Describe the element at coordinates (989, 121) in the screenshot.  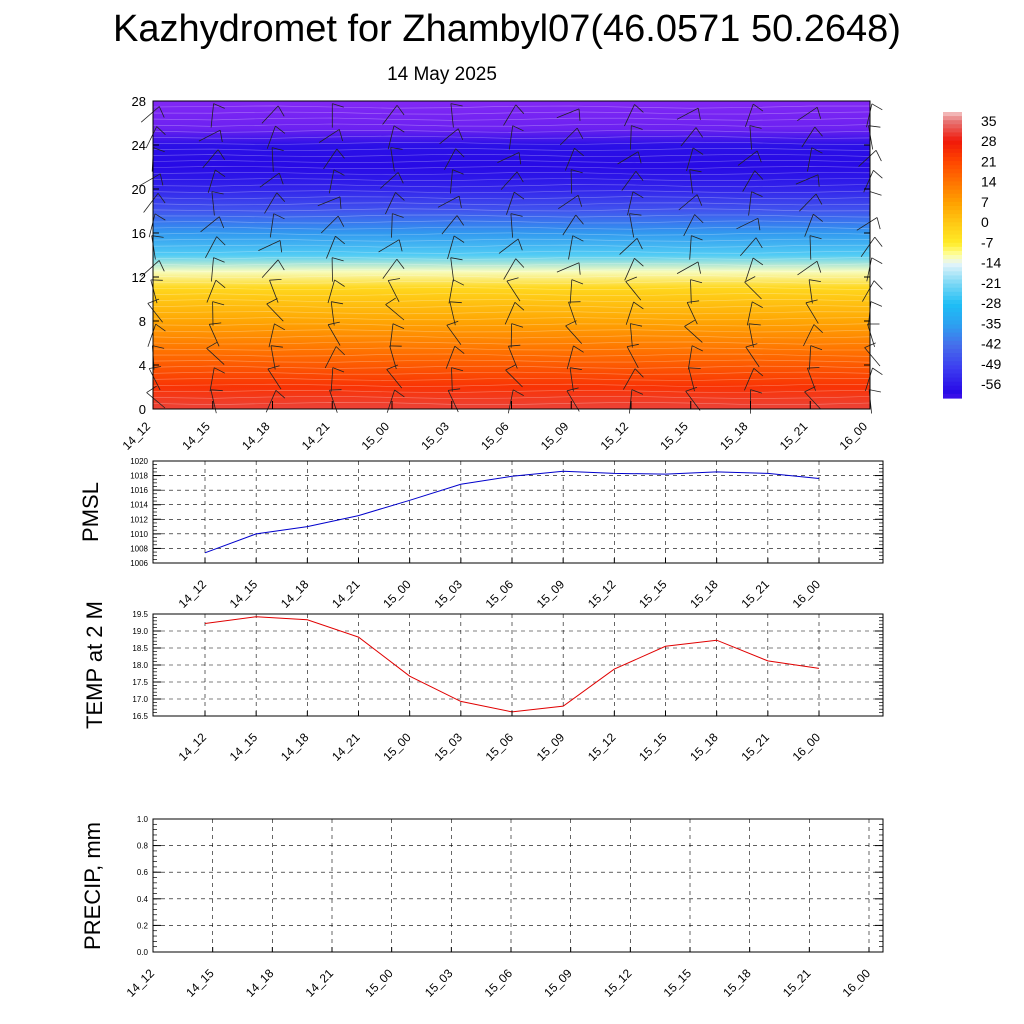
I see `colorbar-label: 35` at that location.